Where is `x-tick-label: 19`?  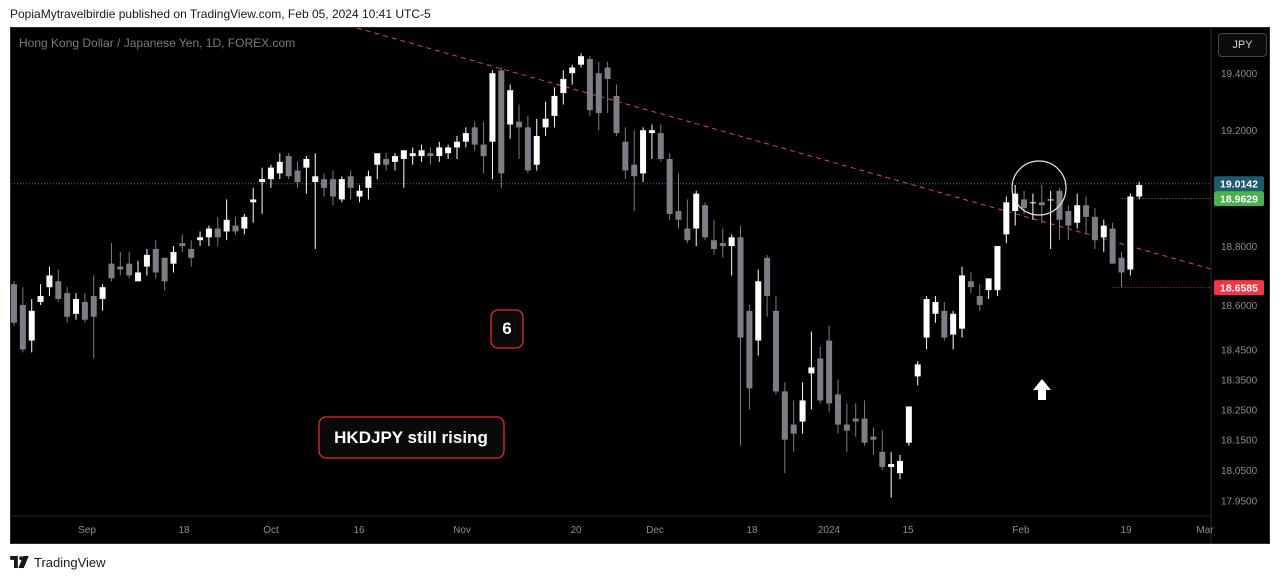
x-tick-label: 19 is located at coordinates (1126, 530).